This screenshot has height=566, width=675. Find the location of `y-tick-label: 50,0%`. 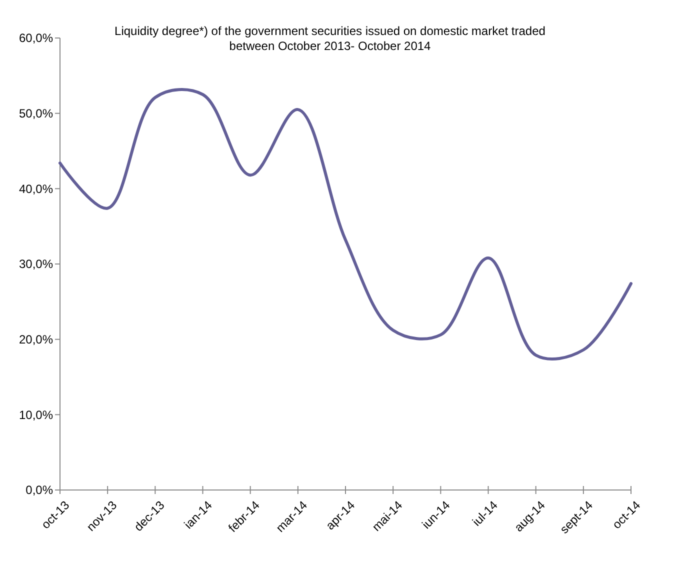

y-tick-label: 50,0% is located at coordinates (36, 113).